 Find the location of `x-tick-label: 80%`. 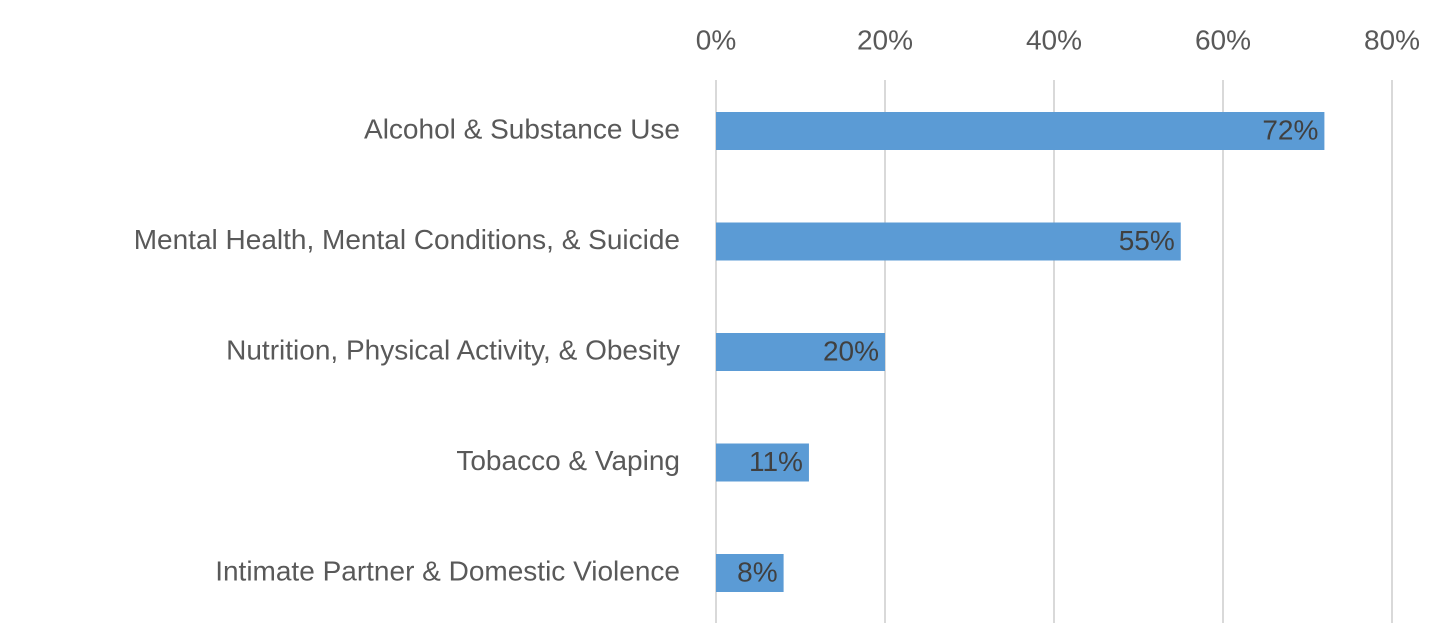

x-tick-label: 80% is located at coordinates (1392, 39).